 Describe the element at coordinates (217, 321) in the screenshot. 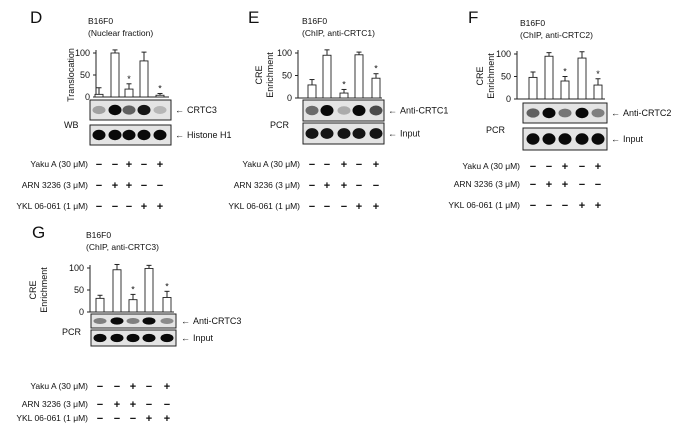

I see `blot-label: Anti-CRTC3` at that location.